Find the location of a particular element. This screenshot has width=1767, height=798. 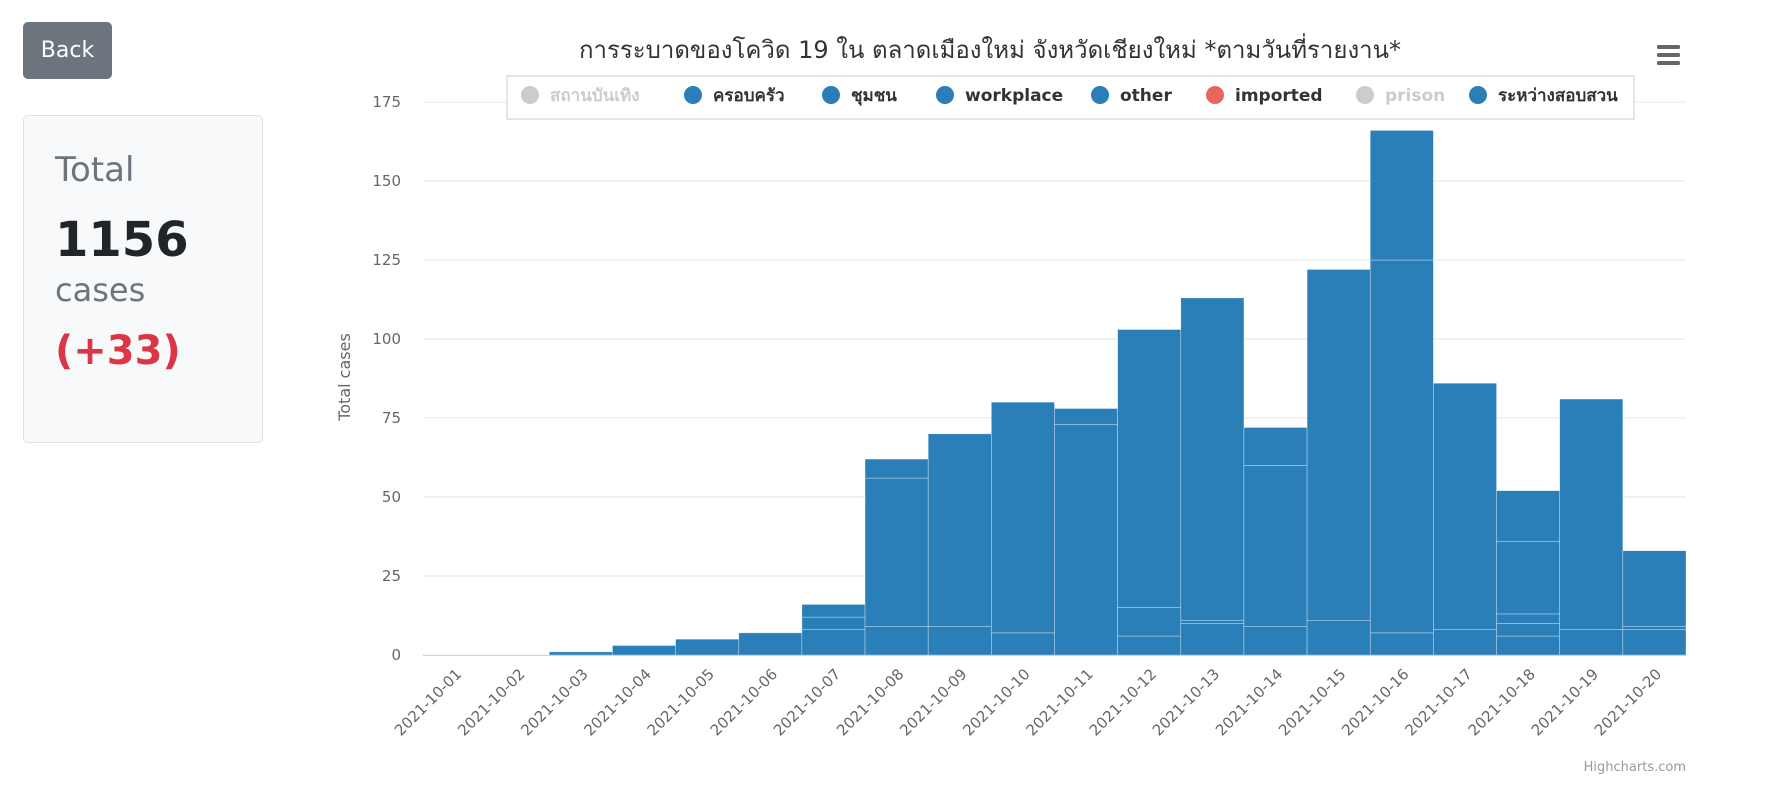

menu-icon is located at coordinates (1668, 47).